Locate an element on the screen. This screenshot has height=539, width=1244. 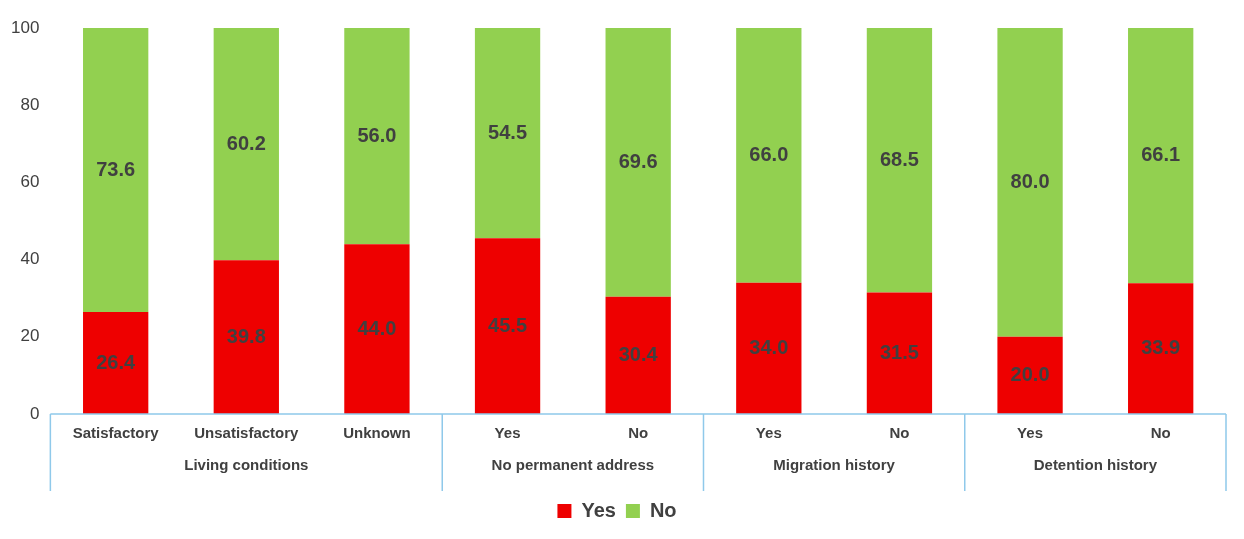
y-tick-label: 0 is located at coordinates (34, 413).